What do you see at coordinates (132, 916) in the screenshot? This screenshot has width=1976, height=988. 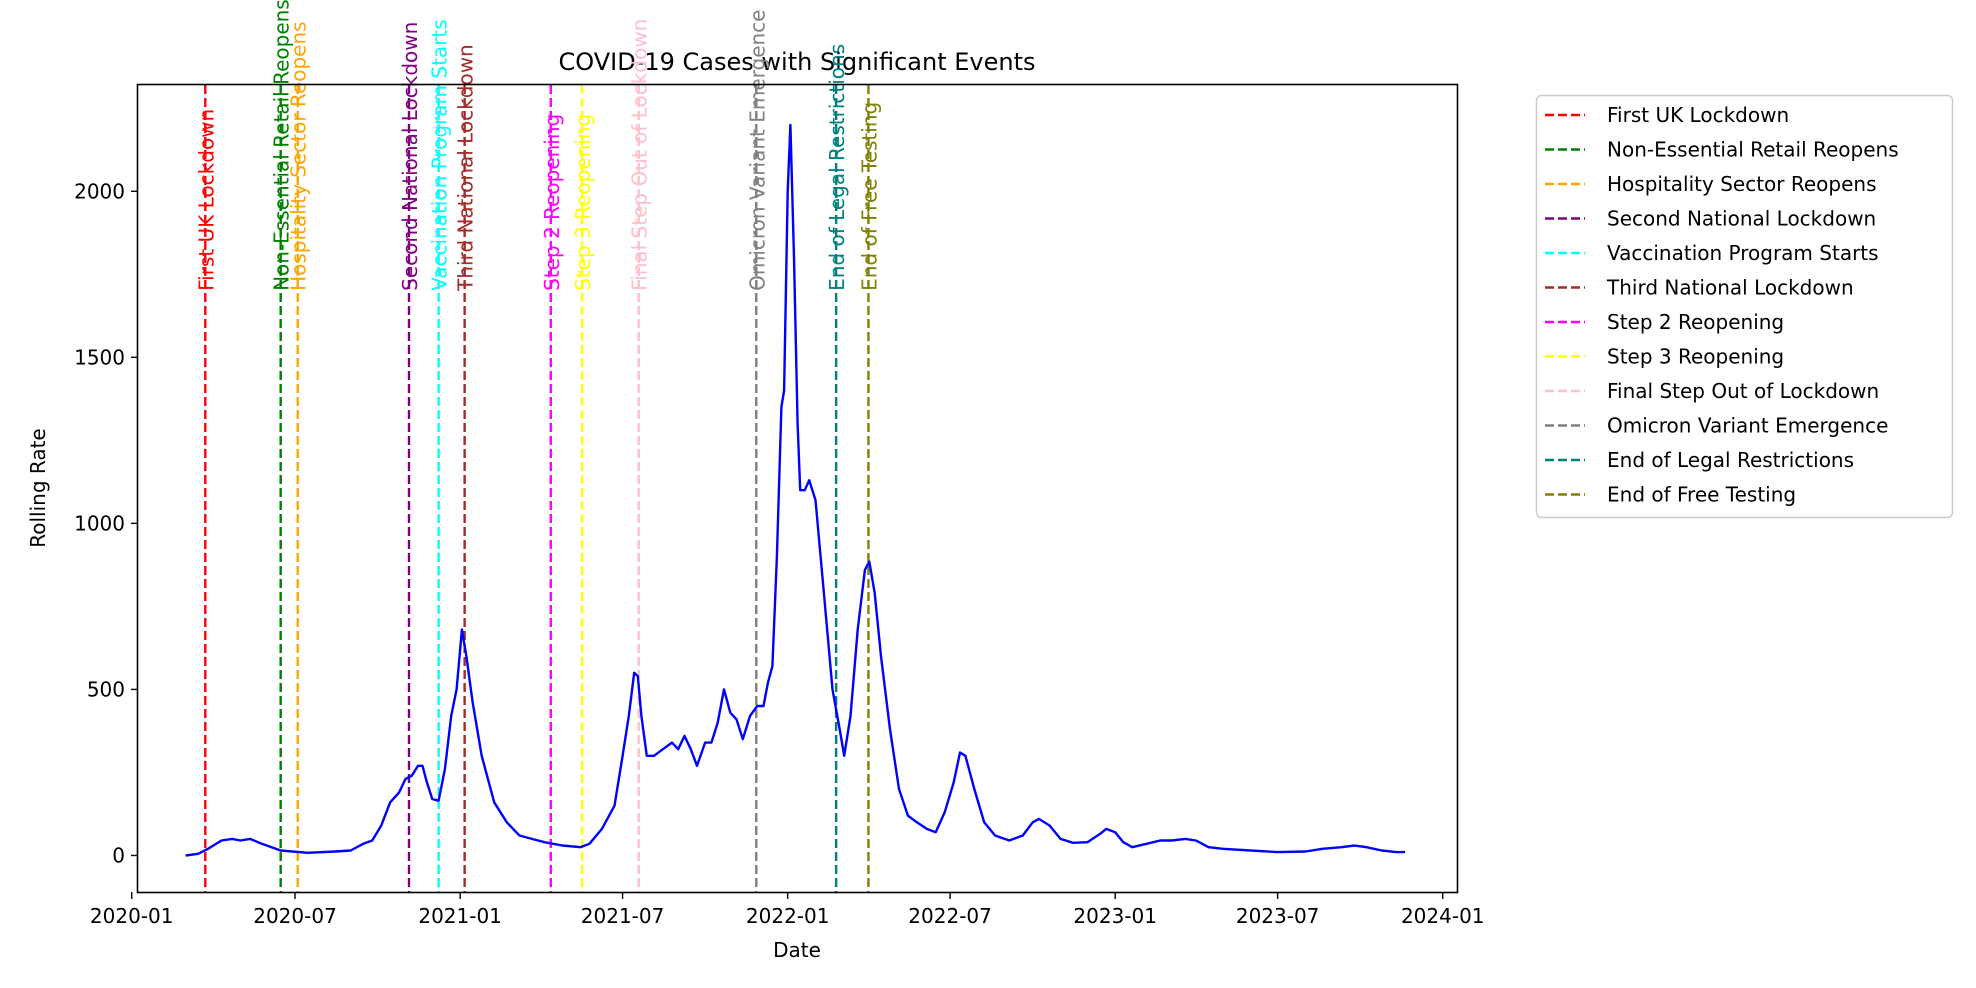 I see `x-tick-label: 2020-01` at bounding box center [132, 916].